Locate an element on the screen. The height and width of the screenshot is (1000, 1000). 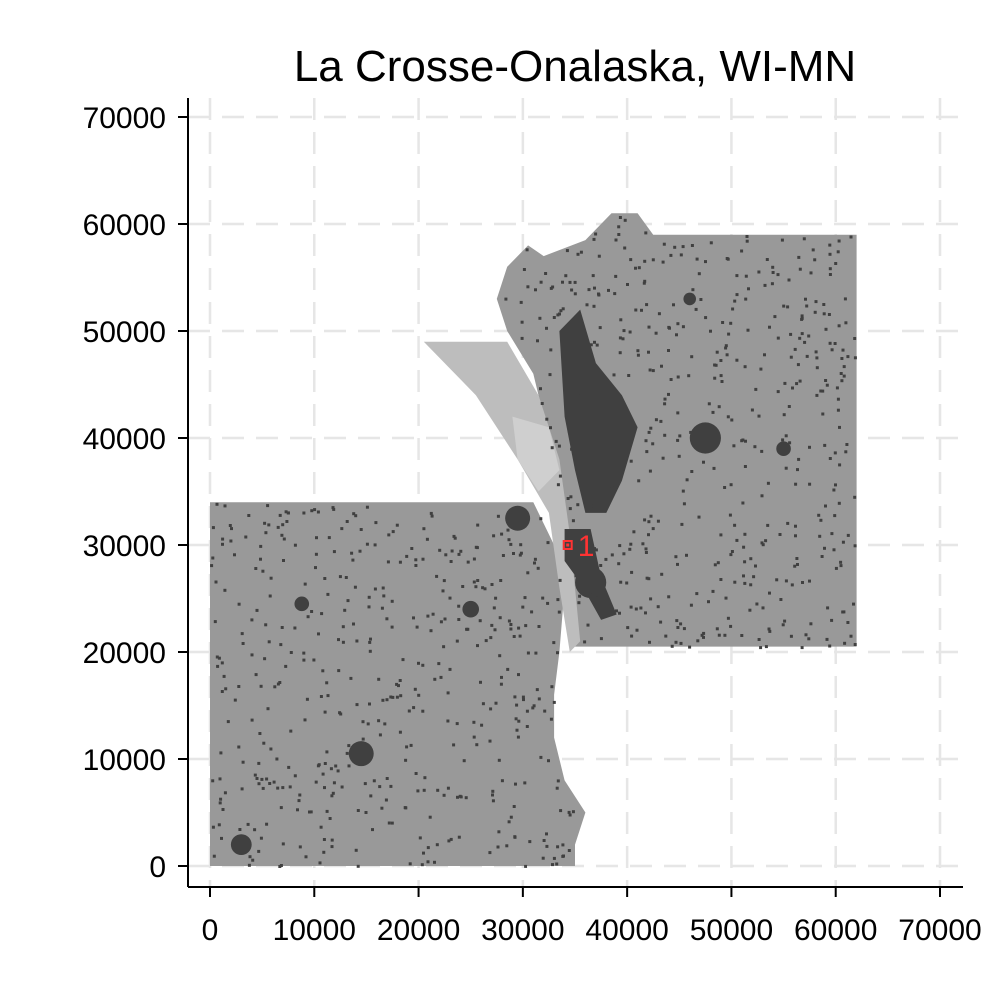
x-axis-ticks: 0 10000 20000 30000 40000 50000 60000 70000 is located at coordinates (592, 917).